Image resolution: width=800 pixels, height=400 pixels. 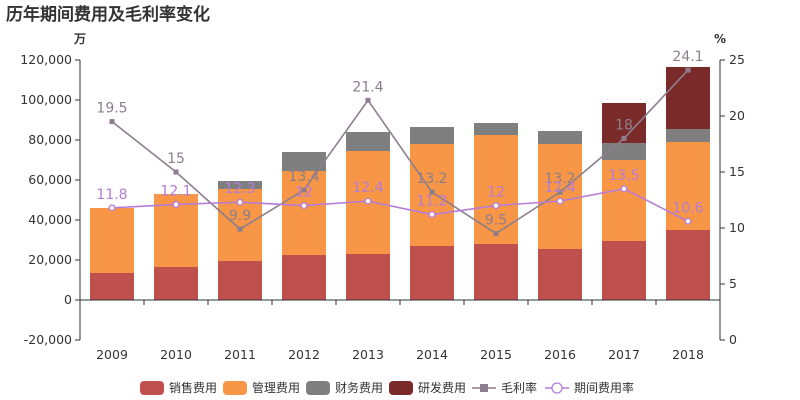 I want to click on bar-2011-销售费用, so click(x=240, y=280).